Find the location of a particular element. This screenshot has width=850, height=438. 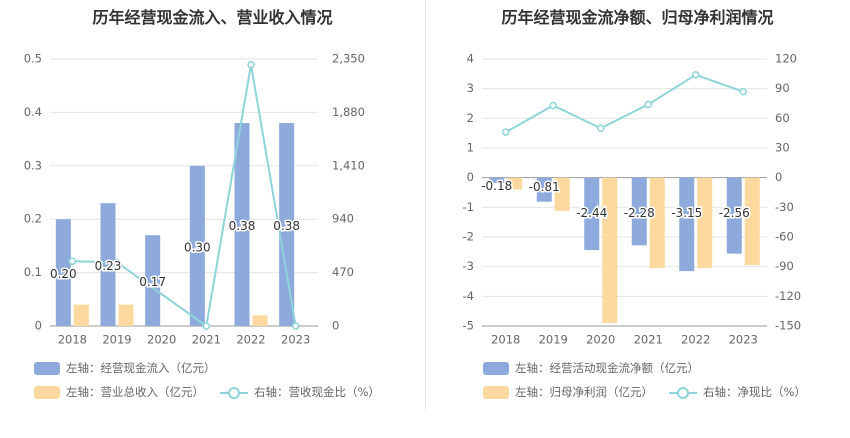

data-label: -0.81 is located at coordinates (544, 187).